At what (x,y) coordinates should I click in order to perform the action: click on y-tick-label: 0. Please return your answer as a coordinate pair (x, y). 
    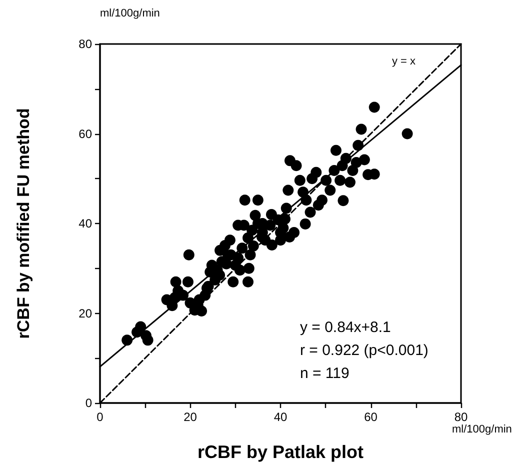
    Looking at the image, I should click on (88, 403).